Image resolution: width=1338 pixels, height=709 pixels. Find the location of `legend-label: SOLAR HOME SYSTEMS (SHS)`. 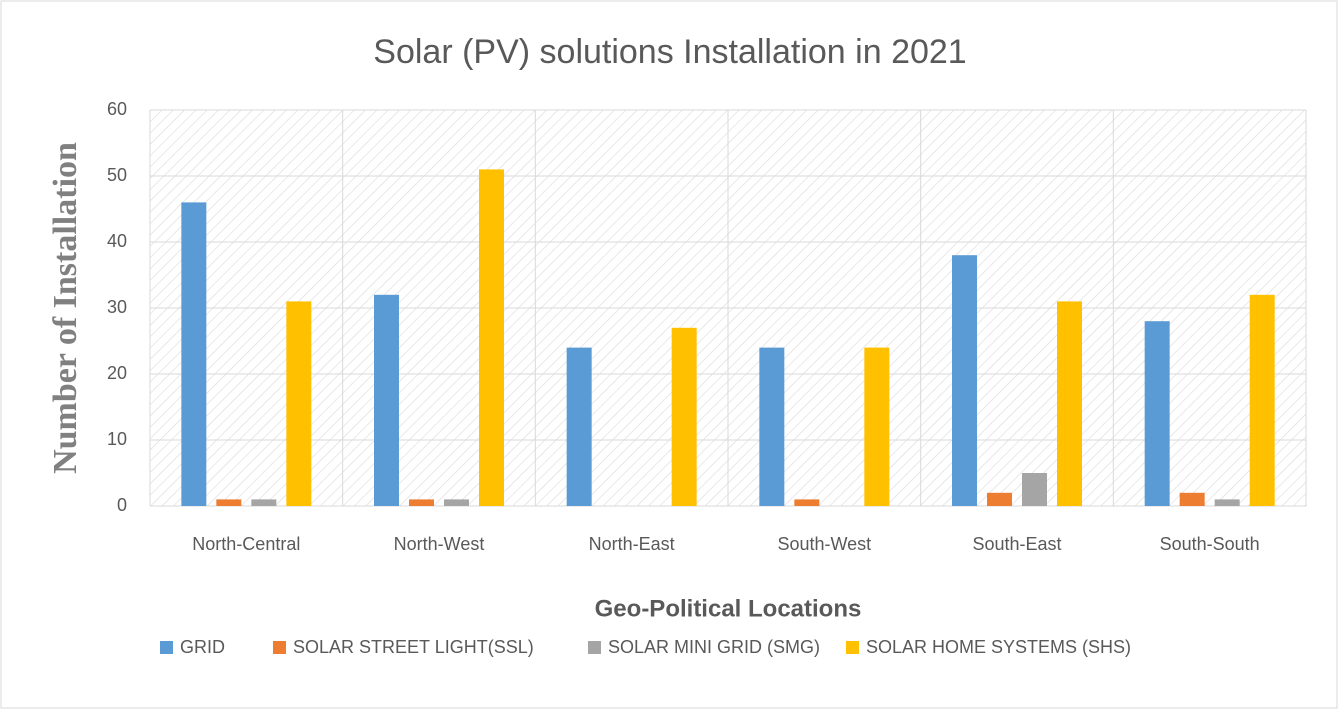

legend-label: SOLAR HOME SYSTEMS (SHS) is located at coordinates (998, 647).